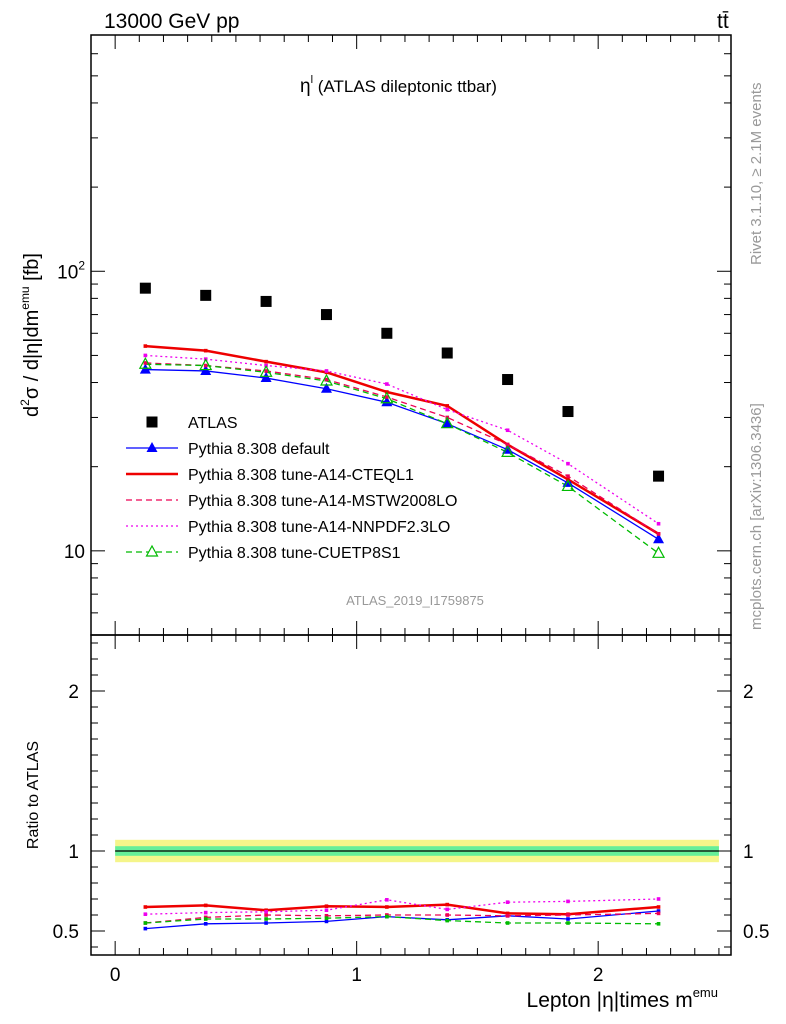 The width and height of the screenshot is (786, 1024). What do you see at coordinates (171, 21) in the screenshot?
I see `energy-label: 13000 GeV pp` at bounding box center [171, 21].